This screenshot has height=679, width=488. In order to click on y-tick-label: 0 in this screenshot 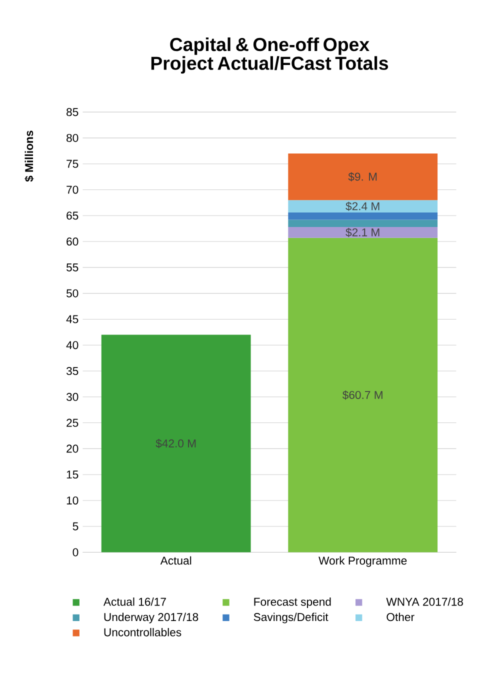, I will do `click(75, 552)`.